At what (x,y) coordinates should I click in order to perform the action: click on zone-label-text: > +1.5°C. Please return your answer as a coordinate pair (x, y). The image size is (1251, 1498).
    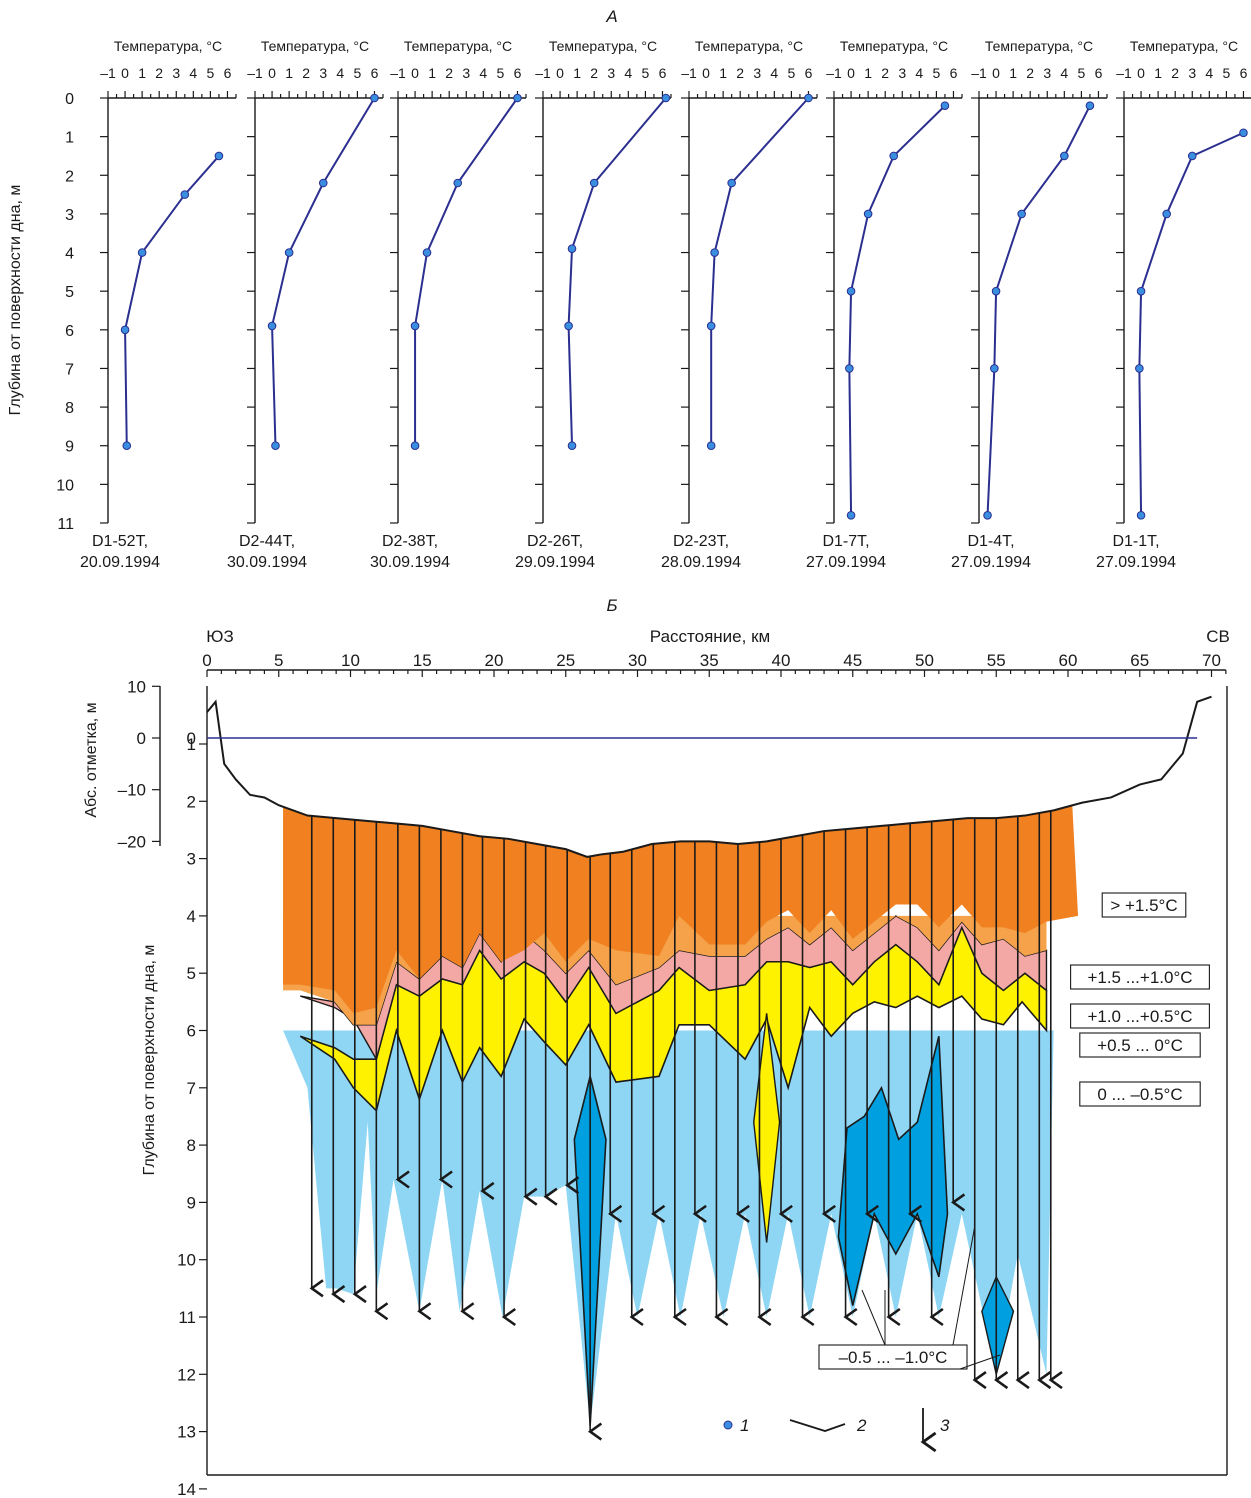
    Looking at the image, I should click on (1143, 905).